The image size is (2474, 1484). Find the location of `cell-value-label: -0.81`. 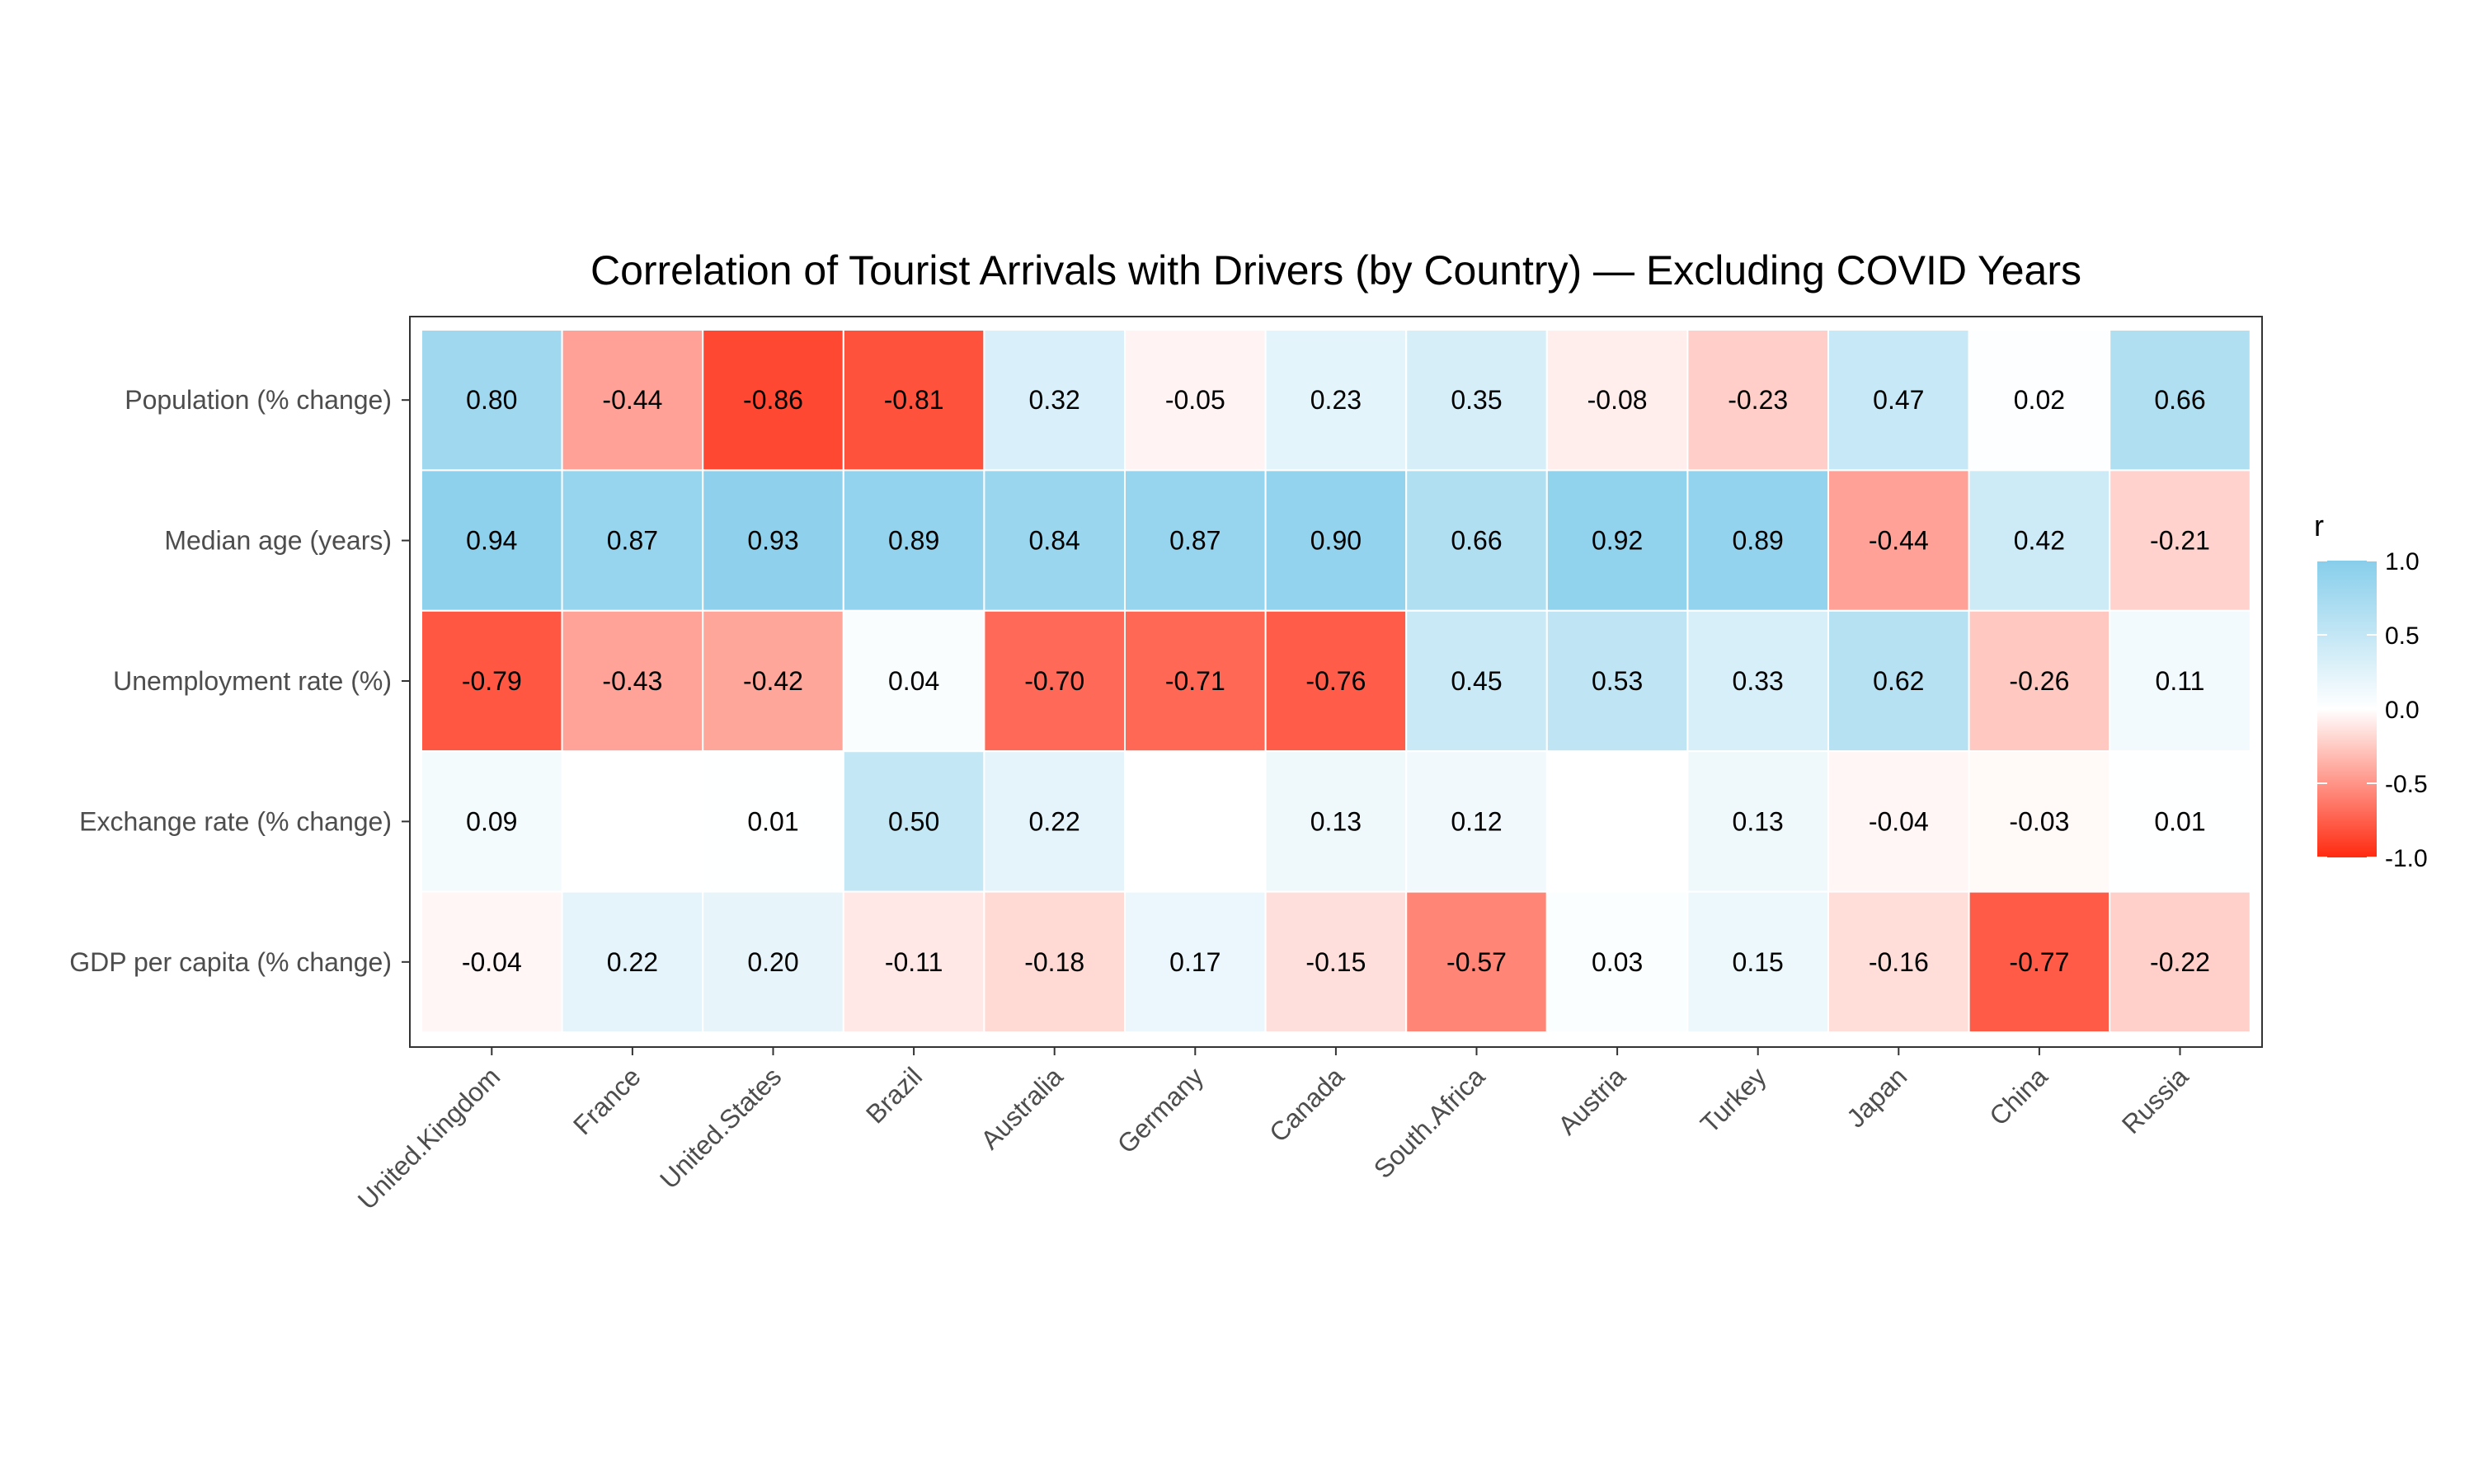

cell-value-label: -0.81 is located at coordinates (914, 400).